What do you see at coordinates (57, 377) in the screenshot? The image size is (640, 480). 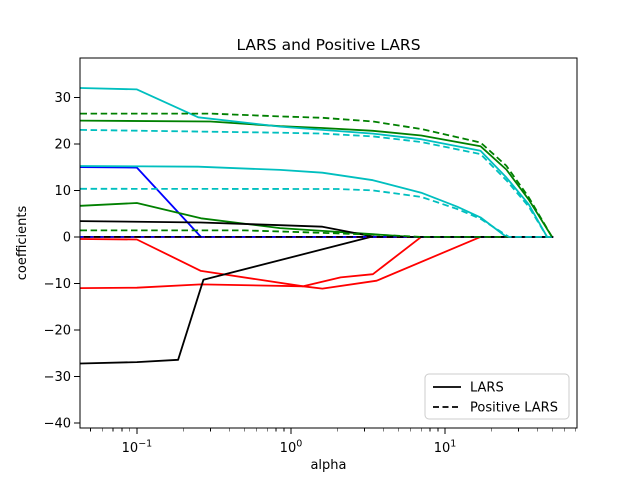 I see `y-tick-label: −30` at bounding box center [57, 377].